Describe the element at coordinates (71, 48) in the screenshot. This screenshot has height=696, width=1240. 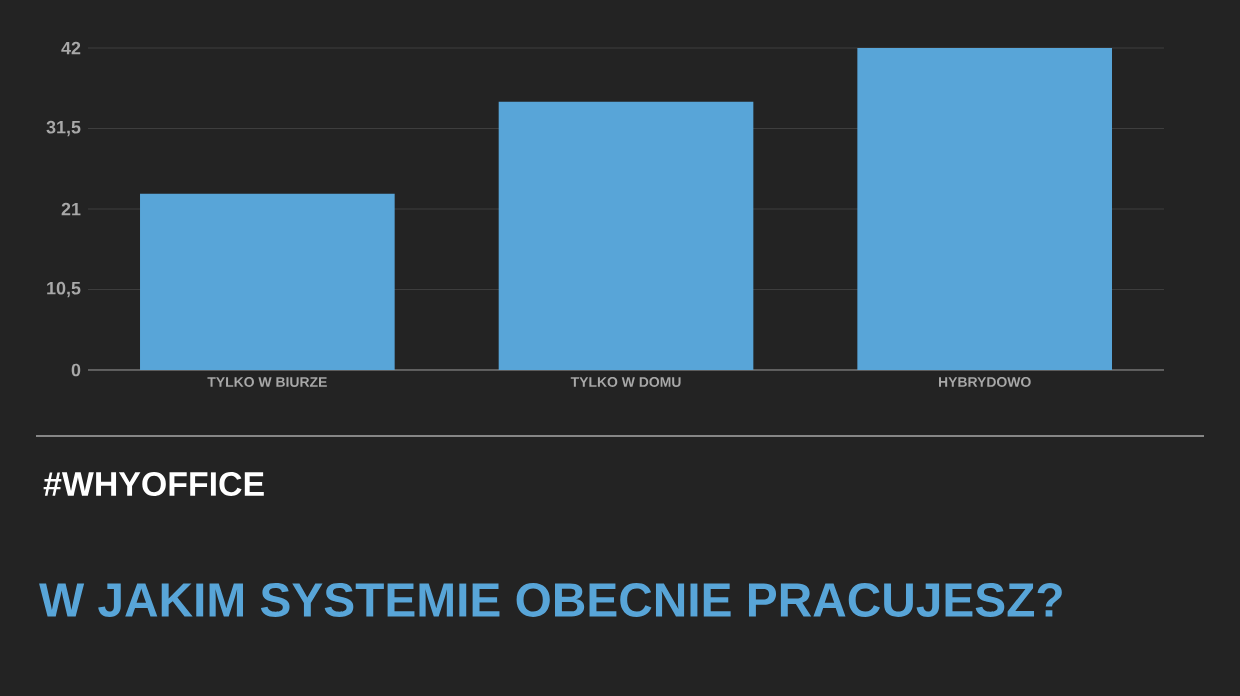
I see `y-tick-label: 42` at that location.